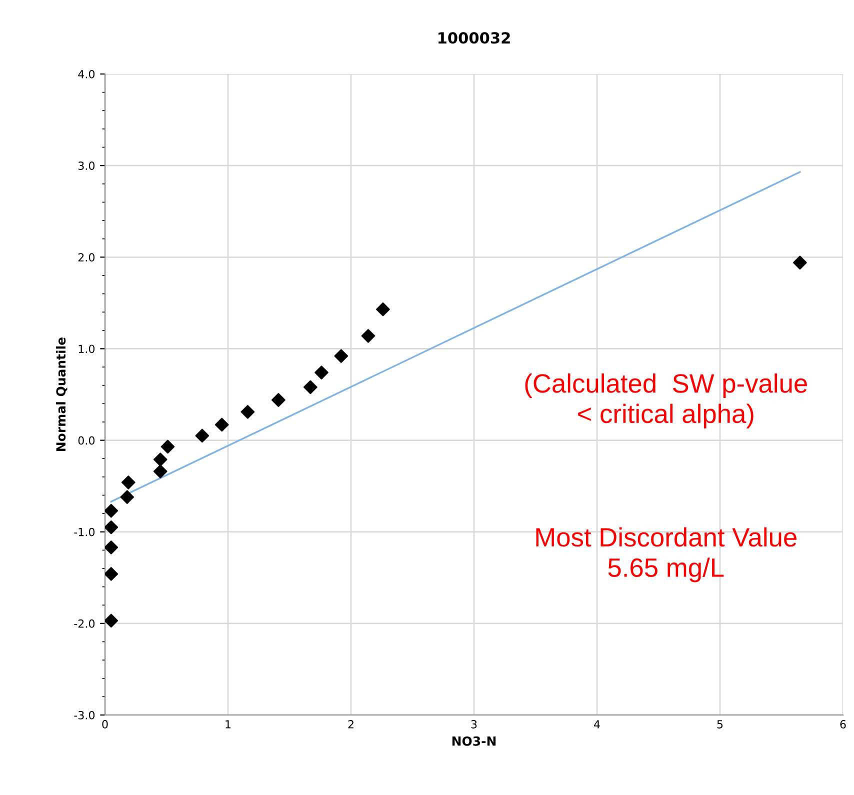 This screenshot has height=795, width=854. Describe the element at coordinates (720, 724) in the screenshot. I see `x-tick-label: 5` at that location.